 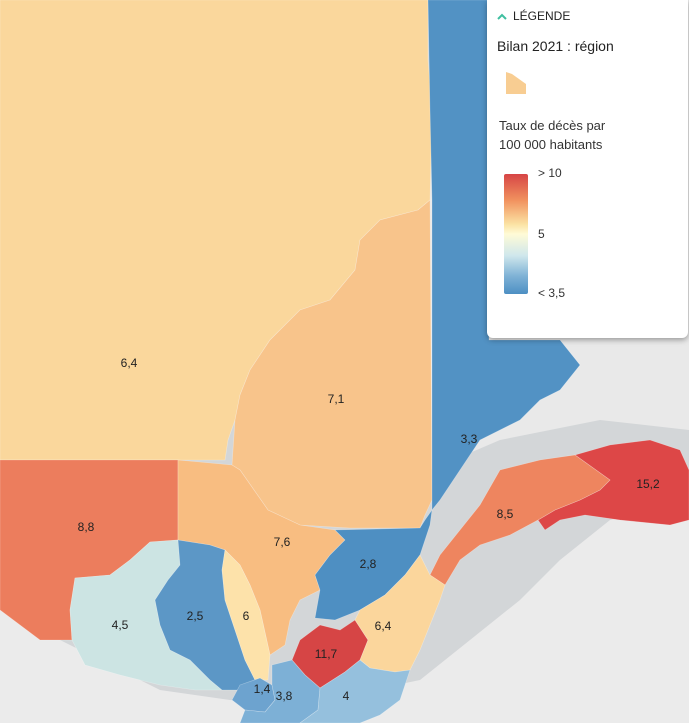 What do you see at coordinates (368, 564) in the screenshot?
I see `label-capitale-nationale: 2,8` at bounding box center [368, 564].